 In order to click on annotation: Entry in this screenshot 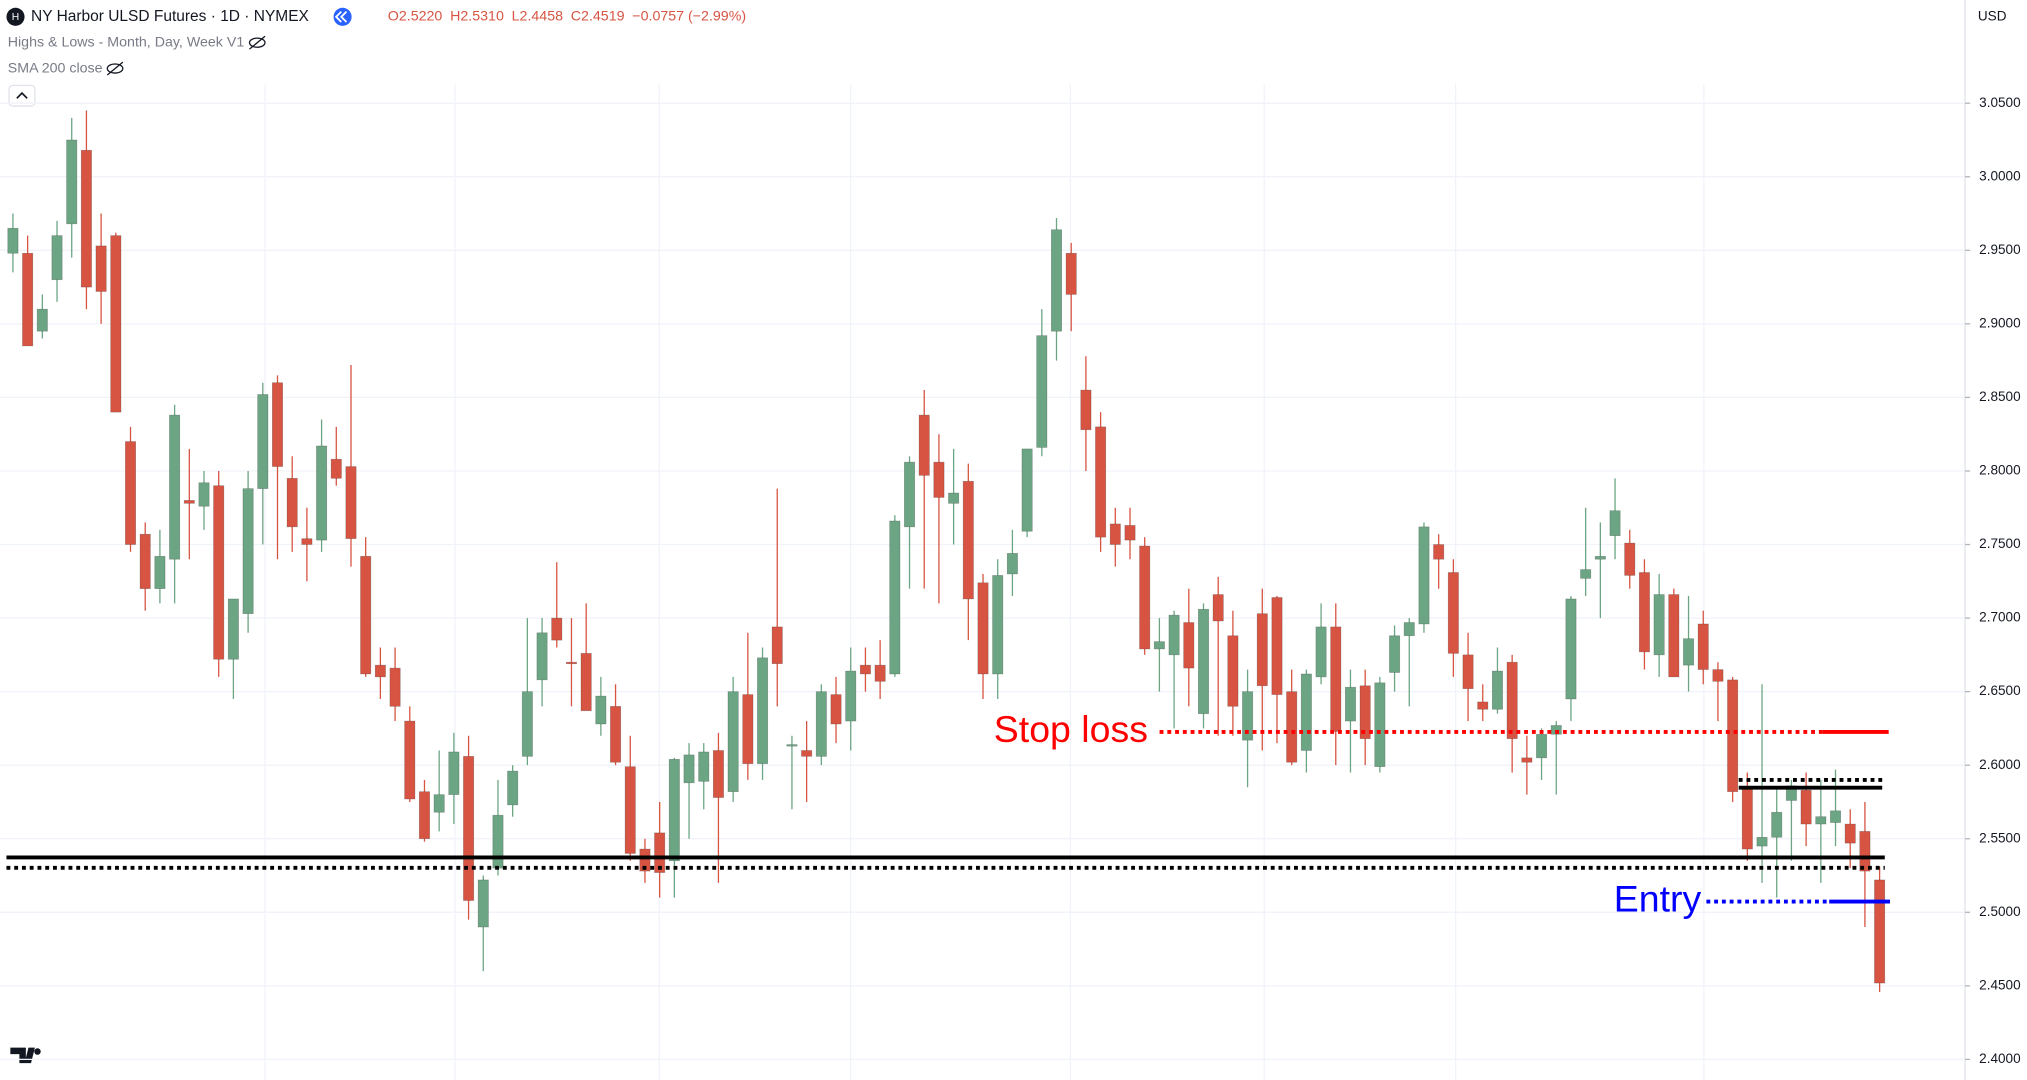, I will do `click(1658, 898)`.